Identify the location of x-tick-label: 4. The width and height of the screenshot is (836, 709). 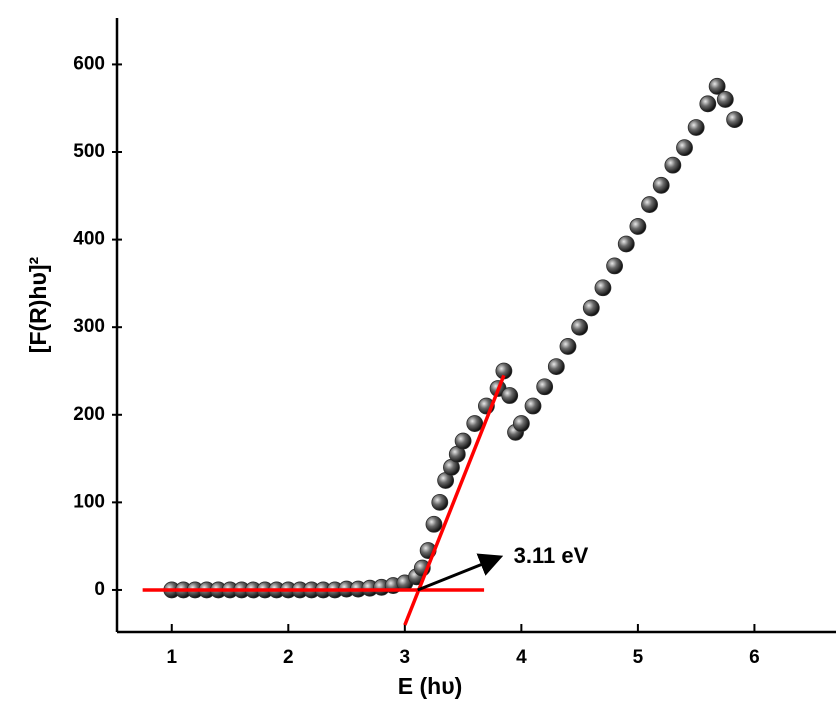
(521, 657).